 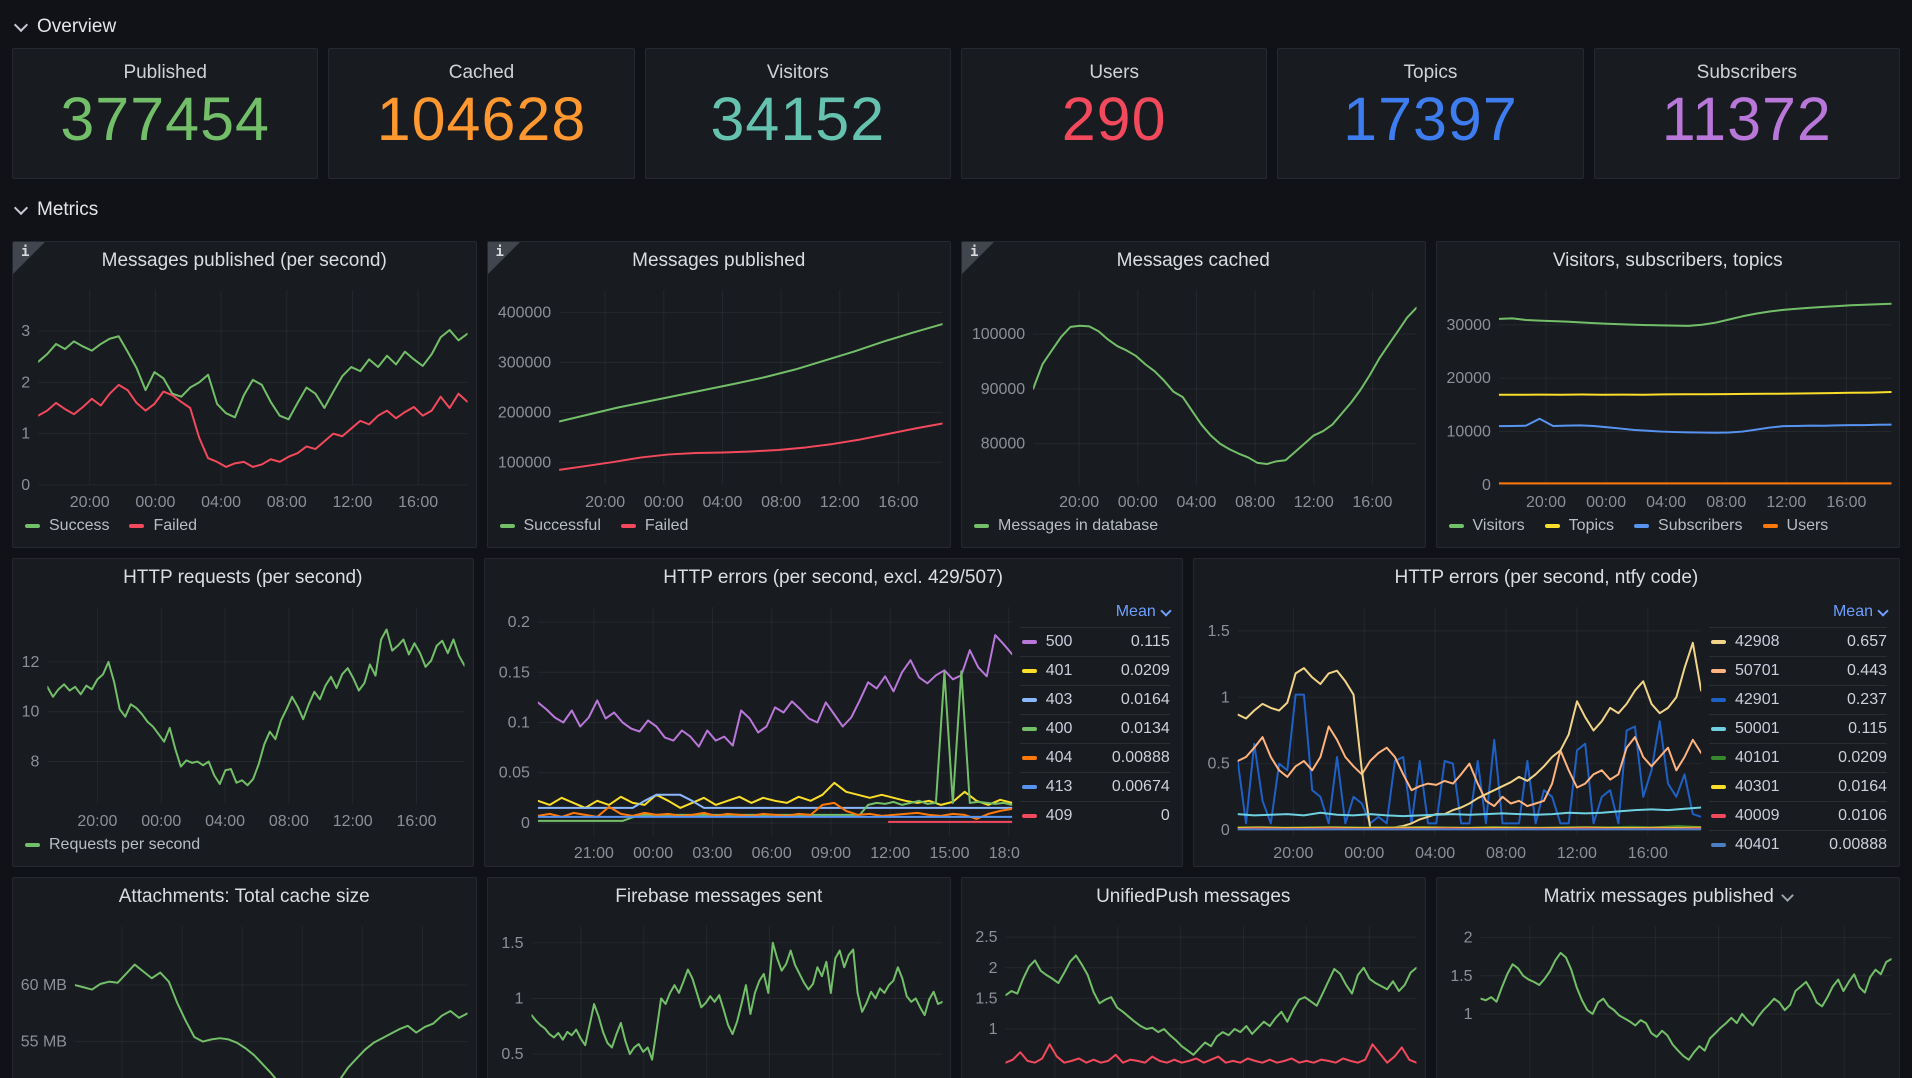 I want to click on series-label: Successful, so click(x=562, y=525).